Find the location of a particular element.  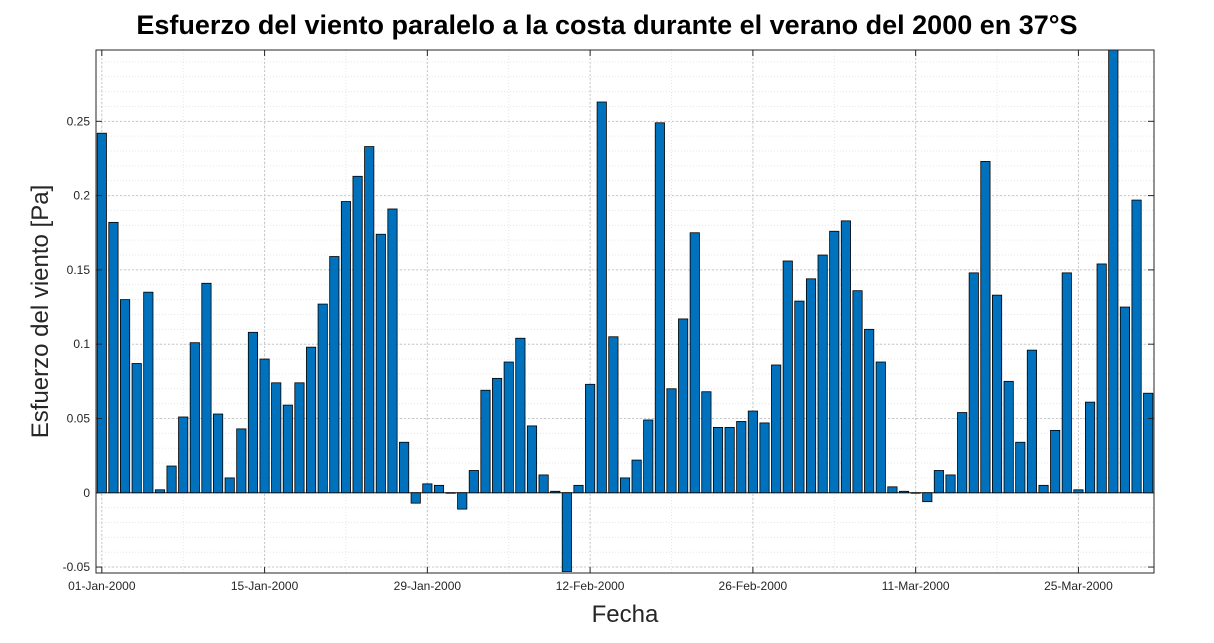

y-tick-label: 0.1 is located at coordinates (81, 344).